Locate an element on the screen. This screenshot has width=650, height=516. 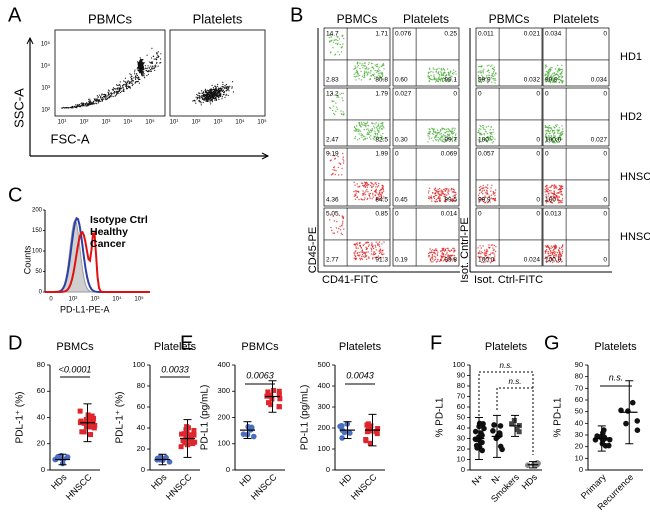
bracket is located at coordinates (506, 413).